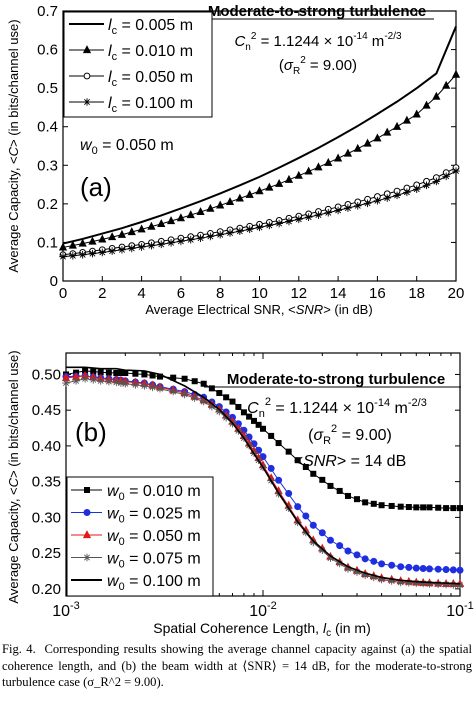 The height and width of the screenshot is (704, 474). I want to click on y-tick-label-a: 0.6, so click(47, 50).